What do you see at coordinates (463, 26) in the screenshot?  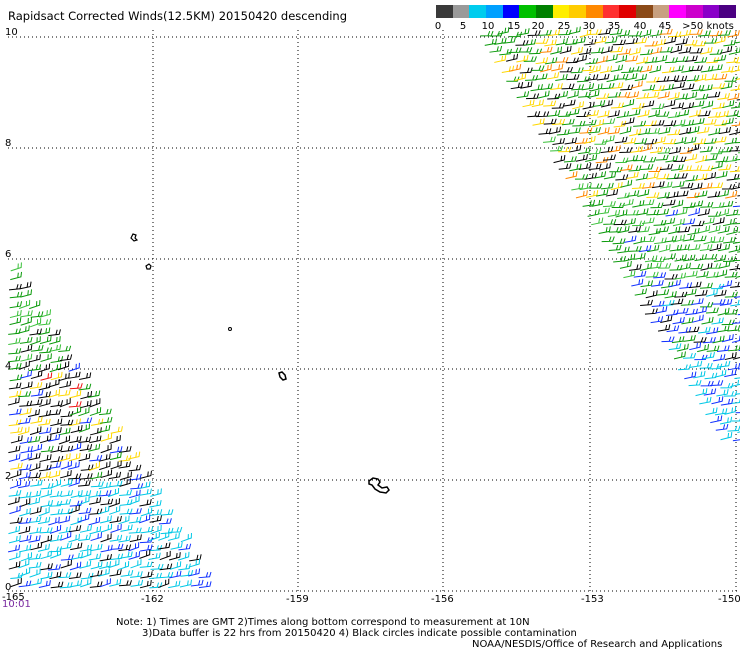 I see `legend-tick-label: 5` at bounding box center [463, 26].